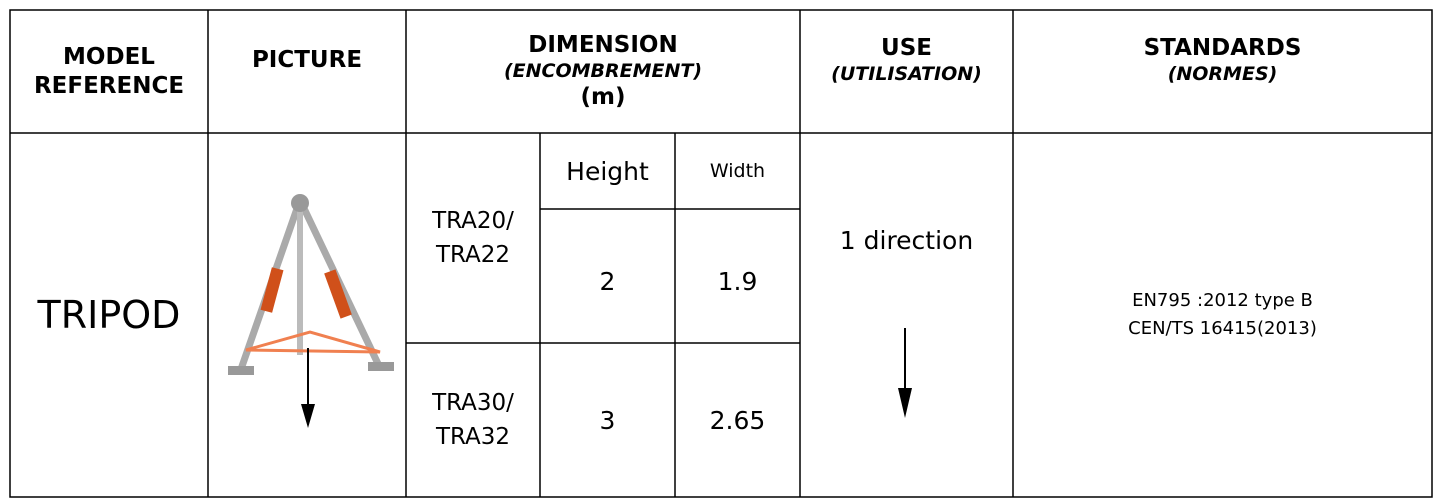  I want to click on variant-line: TRA30/, so click(473, 402).